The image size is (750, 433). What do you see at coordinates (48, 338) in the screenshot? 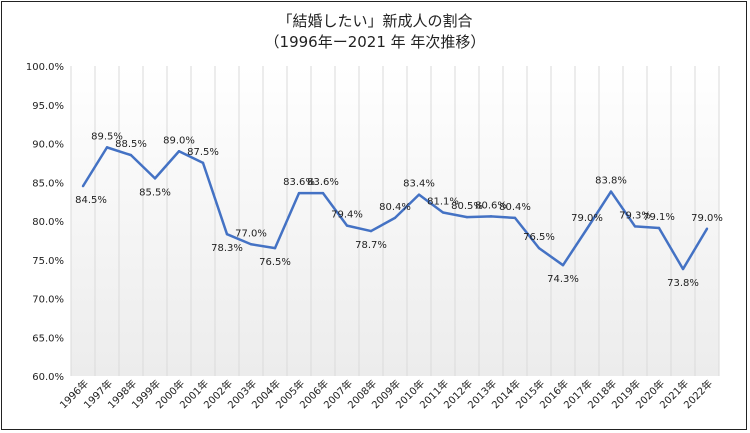
I see `y-tick-label: 65.0%` at bounding box center [48, 338].